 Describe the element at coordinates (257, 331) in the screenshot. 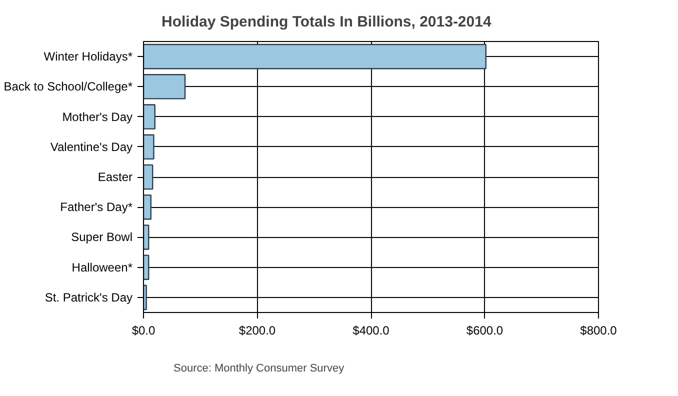

I see `x-tick-label: $200.0` at that location.